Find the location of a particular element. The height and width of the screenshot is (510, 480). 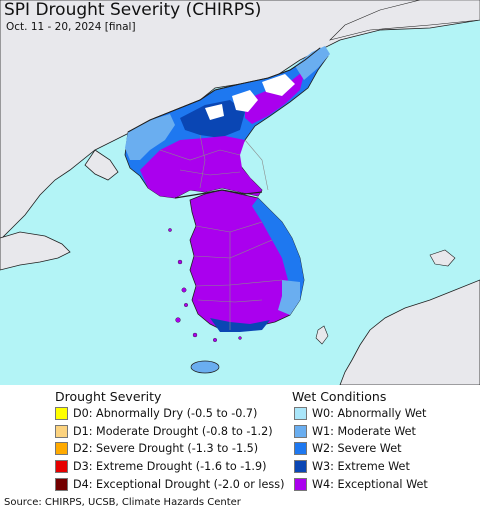

legend-item: W4: Exceptional Wet is located at coordinates (361, 484).